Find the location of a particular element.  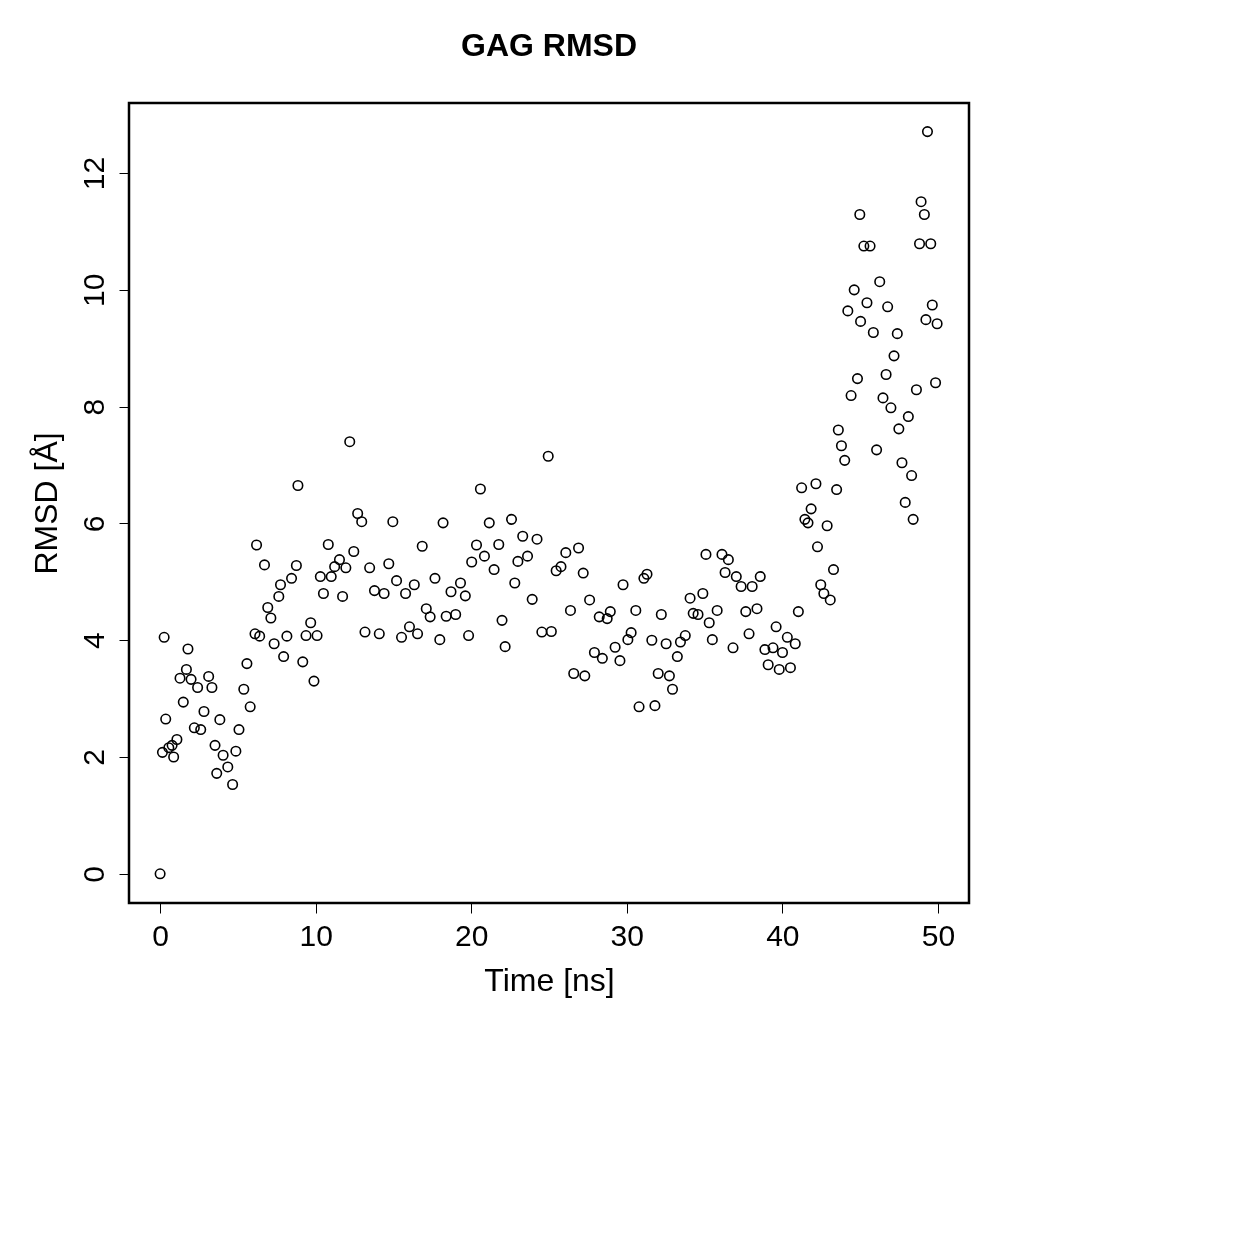

x-tick-label: 10 is located at coordinates (316, 935).